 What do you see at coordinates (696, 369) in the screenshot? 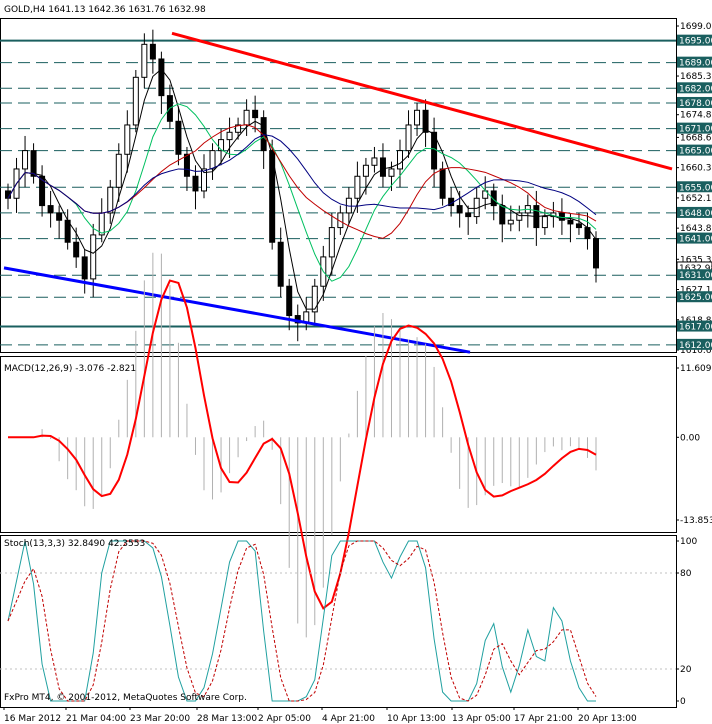
I see `macd-tick-label: 11.609` at bounding box center [696, 369].